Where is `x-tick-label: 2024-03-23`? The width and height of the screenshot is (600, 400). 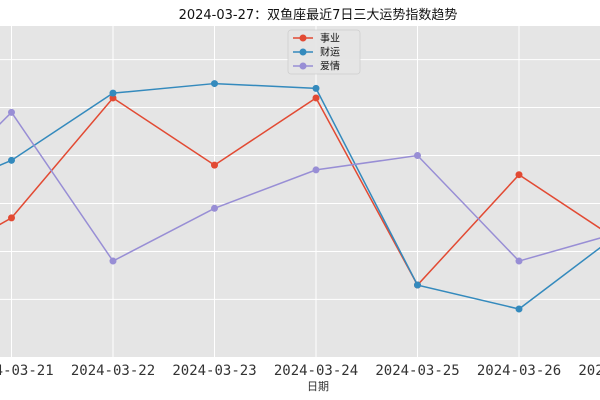
x-tick-label: 2024-03-23 is located at coordinates (214, 371).